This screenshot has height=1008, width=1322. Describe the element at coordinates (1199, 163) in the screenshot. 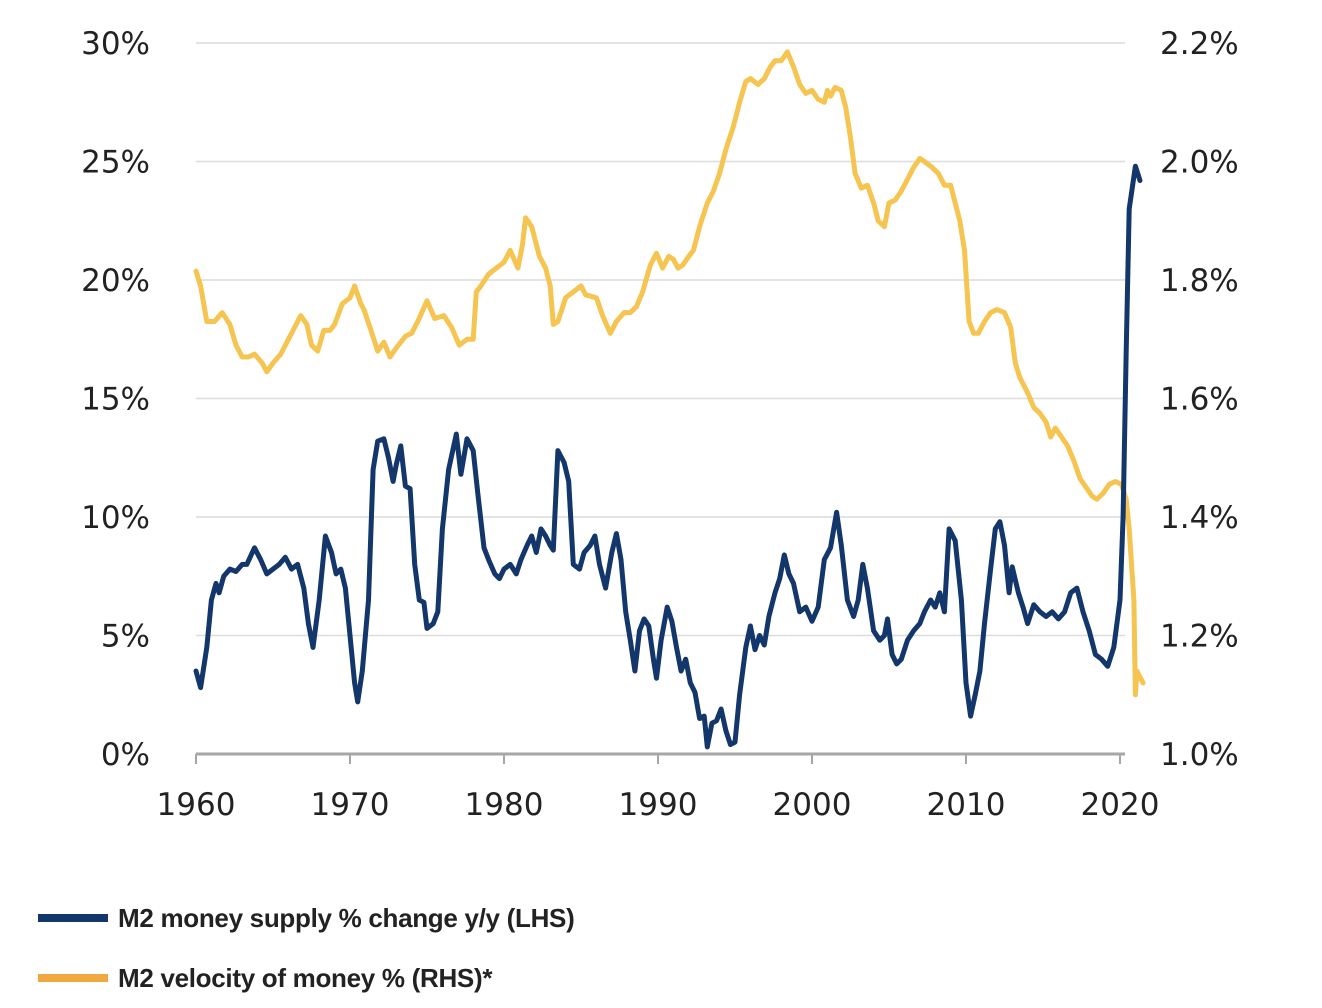

I see `y-right-tick-label: 2.0%` at that location.